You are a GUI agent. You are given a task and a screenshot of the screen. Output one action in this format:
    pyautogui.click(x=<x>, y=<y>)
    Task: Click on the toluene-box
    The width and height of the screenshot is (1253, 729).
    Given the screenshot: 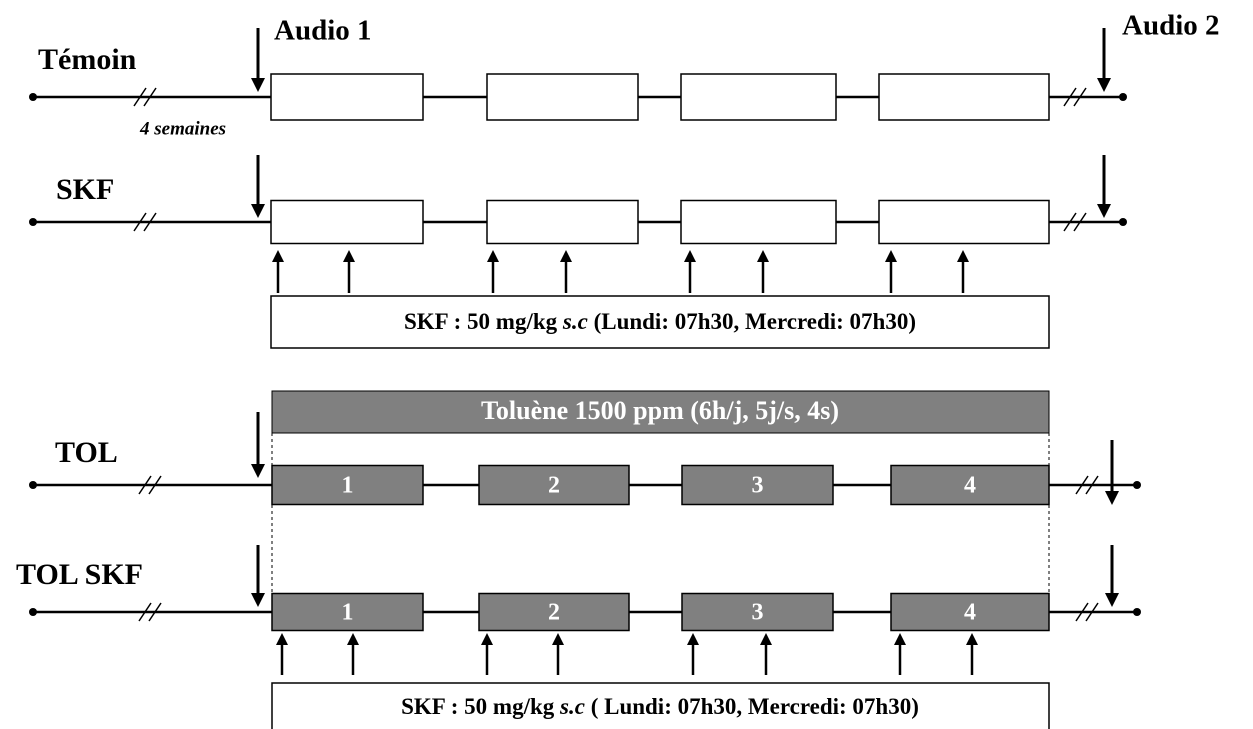 What is the action you would take?
    pyautogui.click(x=660, y=412)
    